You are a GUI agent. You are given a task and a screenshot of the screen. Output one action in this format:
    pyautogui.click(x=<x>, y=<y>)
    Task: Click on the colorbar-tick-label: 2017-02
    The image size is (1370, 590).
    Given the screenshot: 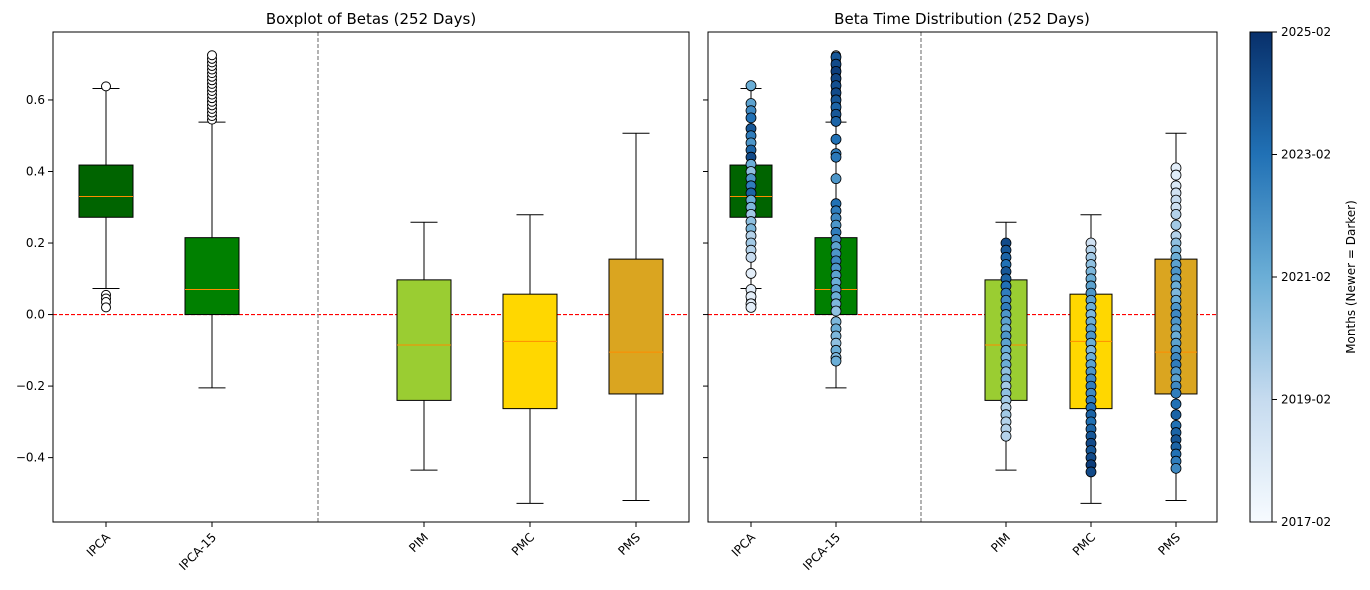 What is the action you would take?
    pyautogui.click(x=1306, y=522)
    